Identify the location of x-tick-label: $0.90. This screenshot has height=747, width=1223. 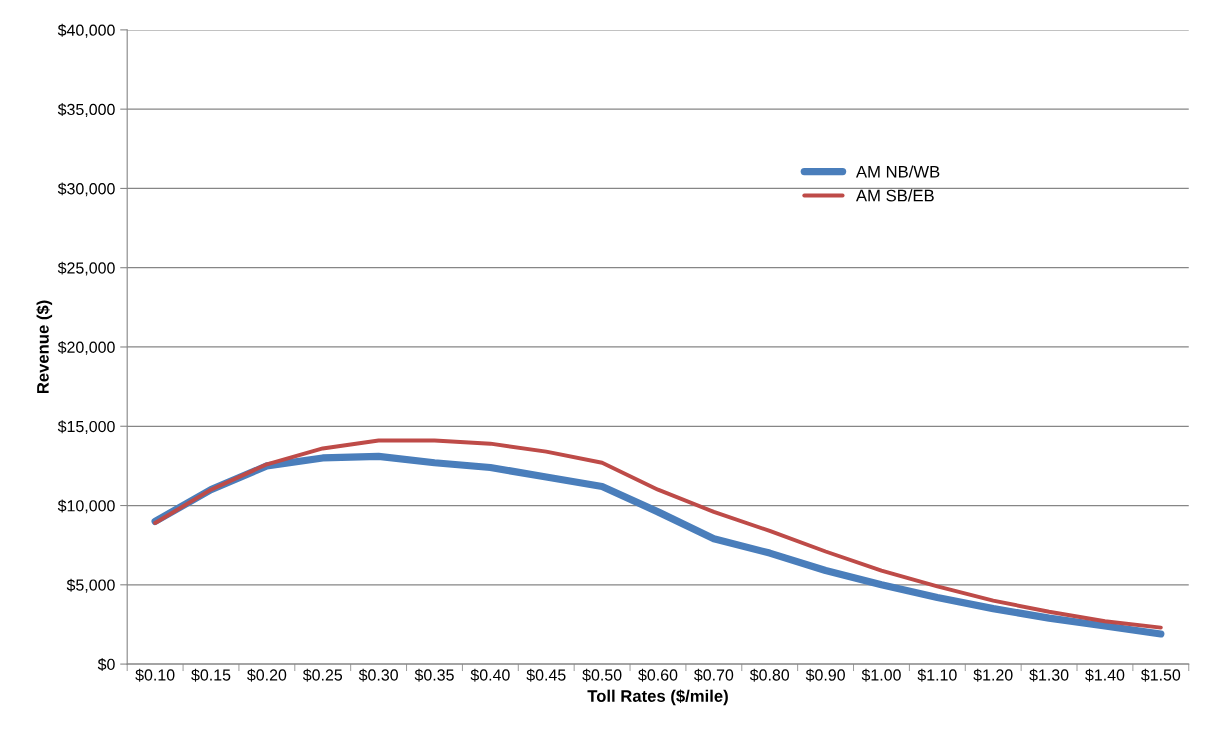
(825, 675).